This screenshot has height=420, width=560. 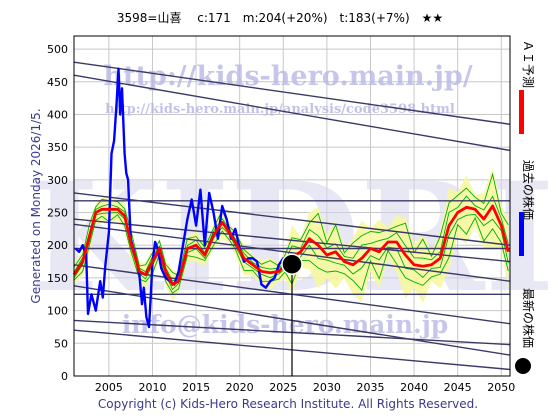 I want to click on y-tick-label-50: 50, so click(x=61, y=343).